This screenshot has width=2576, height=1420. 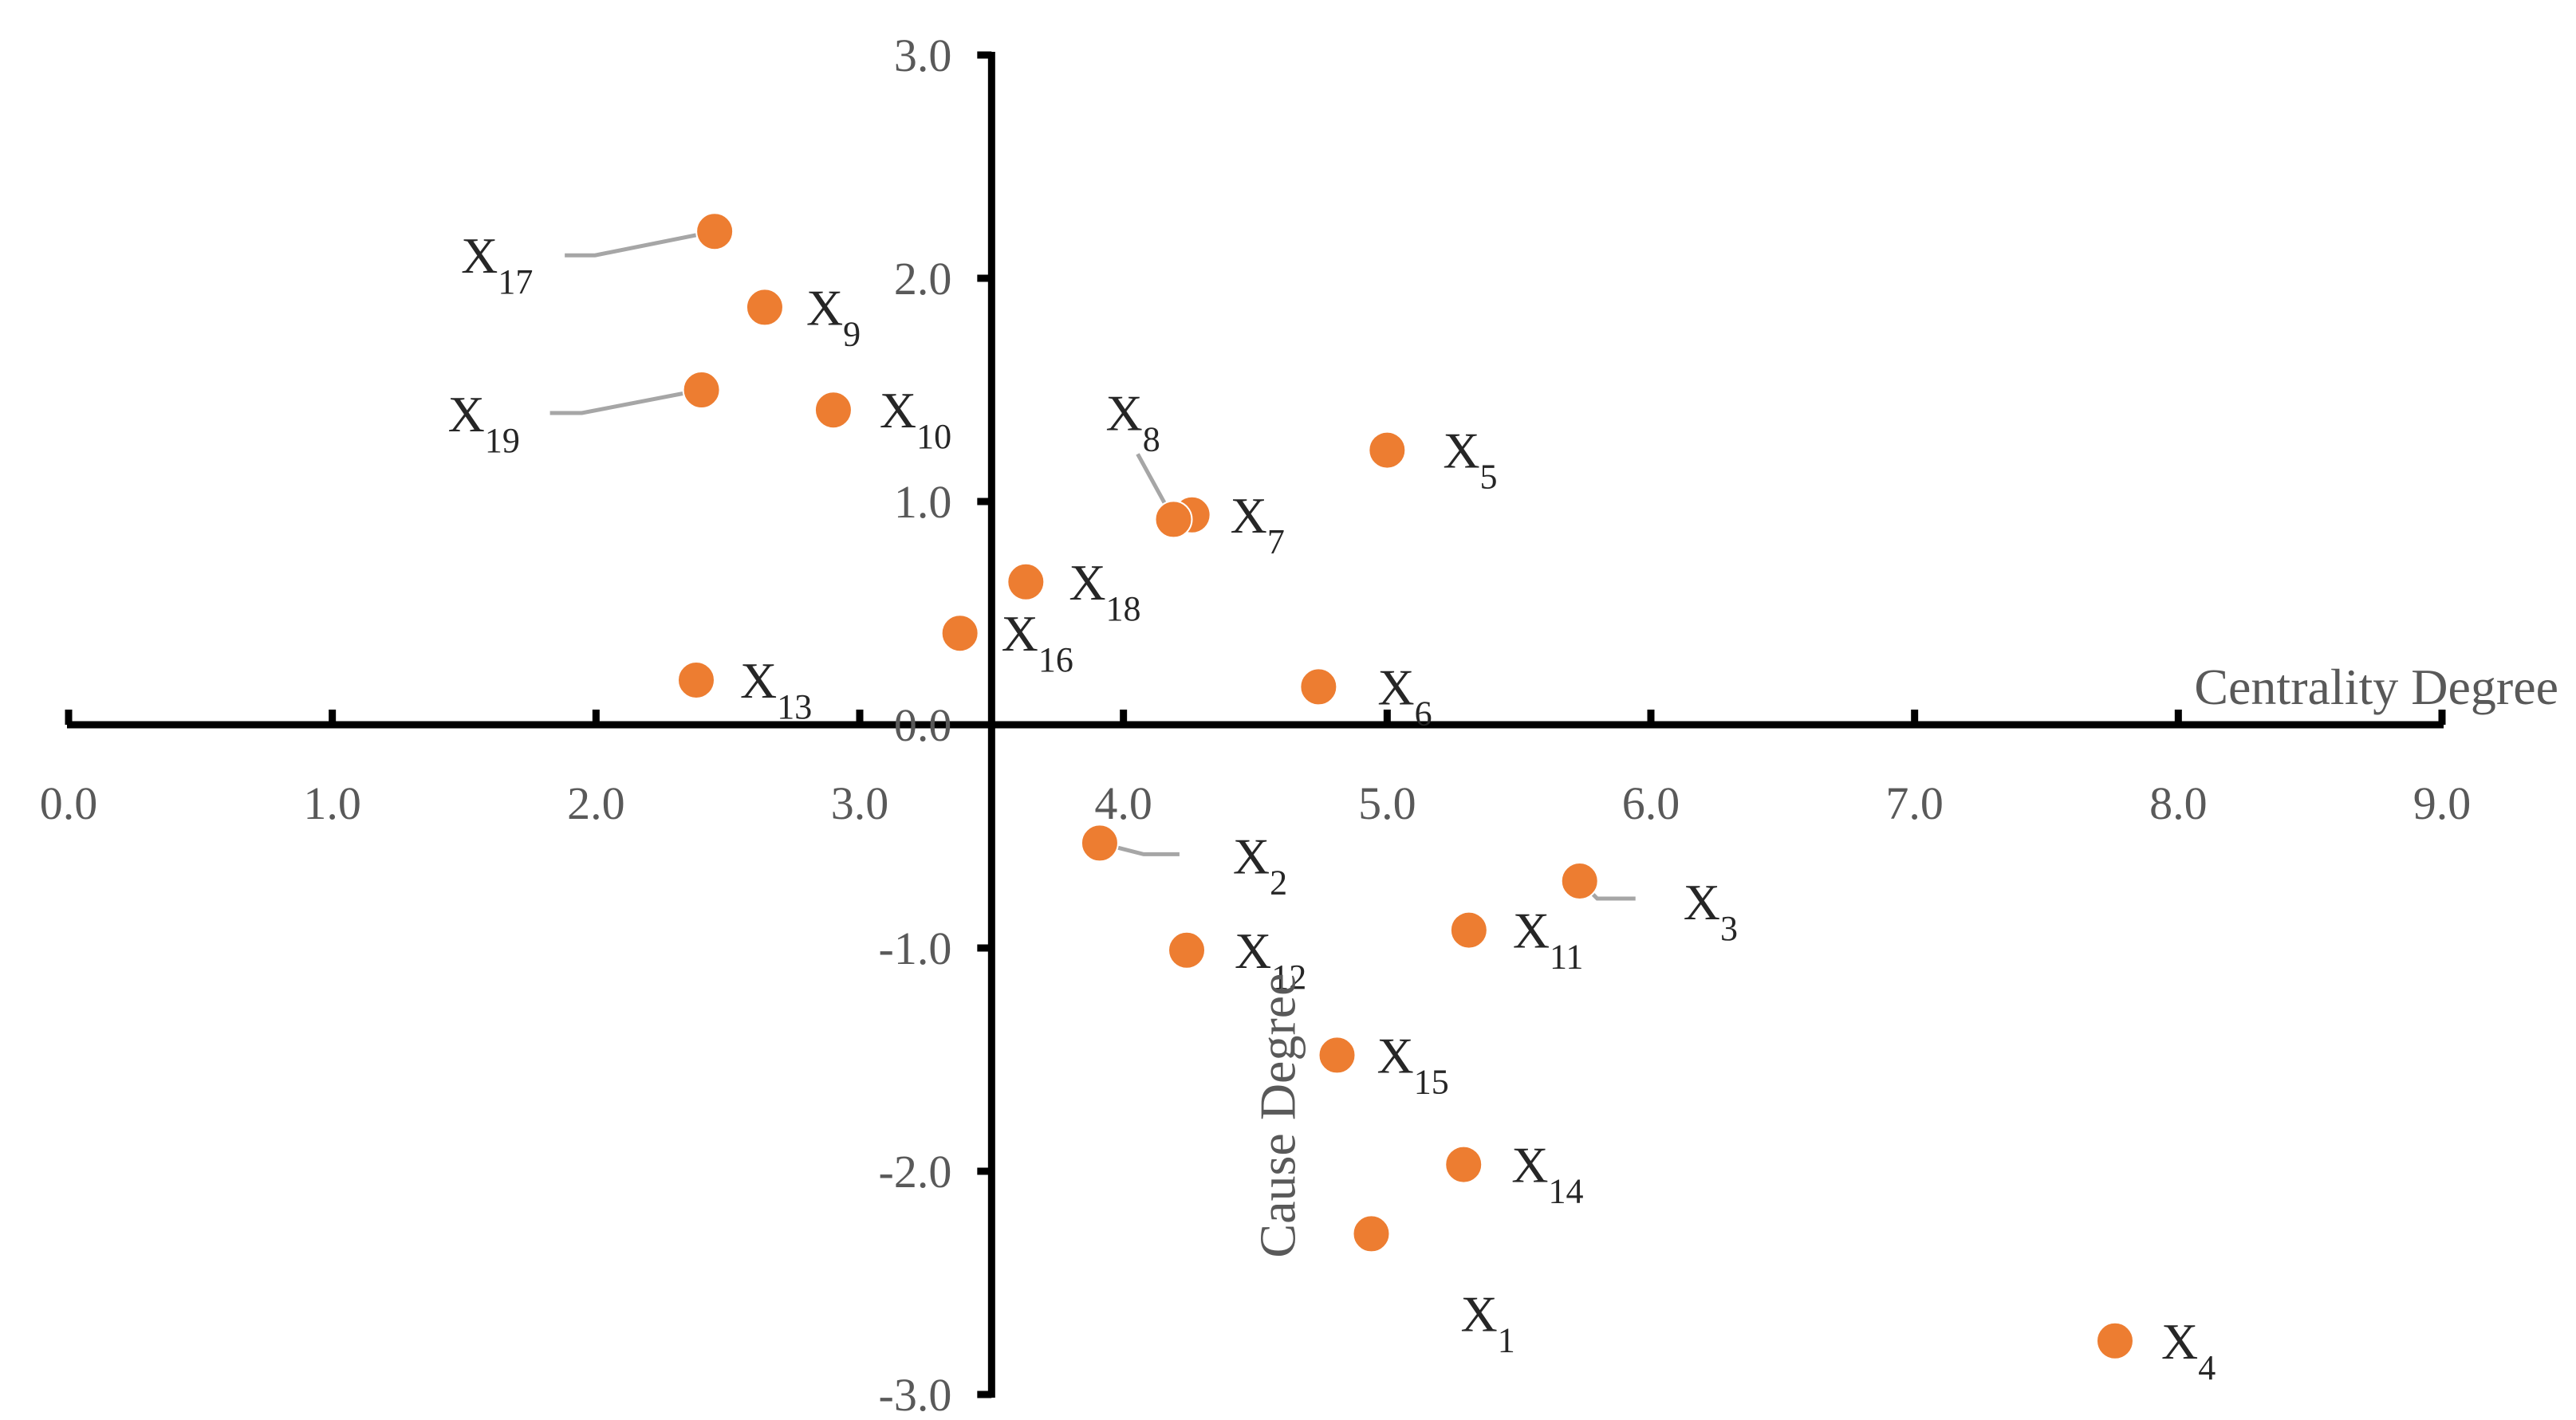 What do you see at coordinates (1547, 1174) in the screenshot?
I see `point-label-x14: X14` at bounding box center [1547, 1174].